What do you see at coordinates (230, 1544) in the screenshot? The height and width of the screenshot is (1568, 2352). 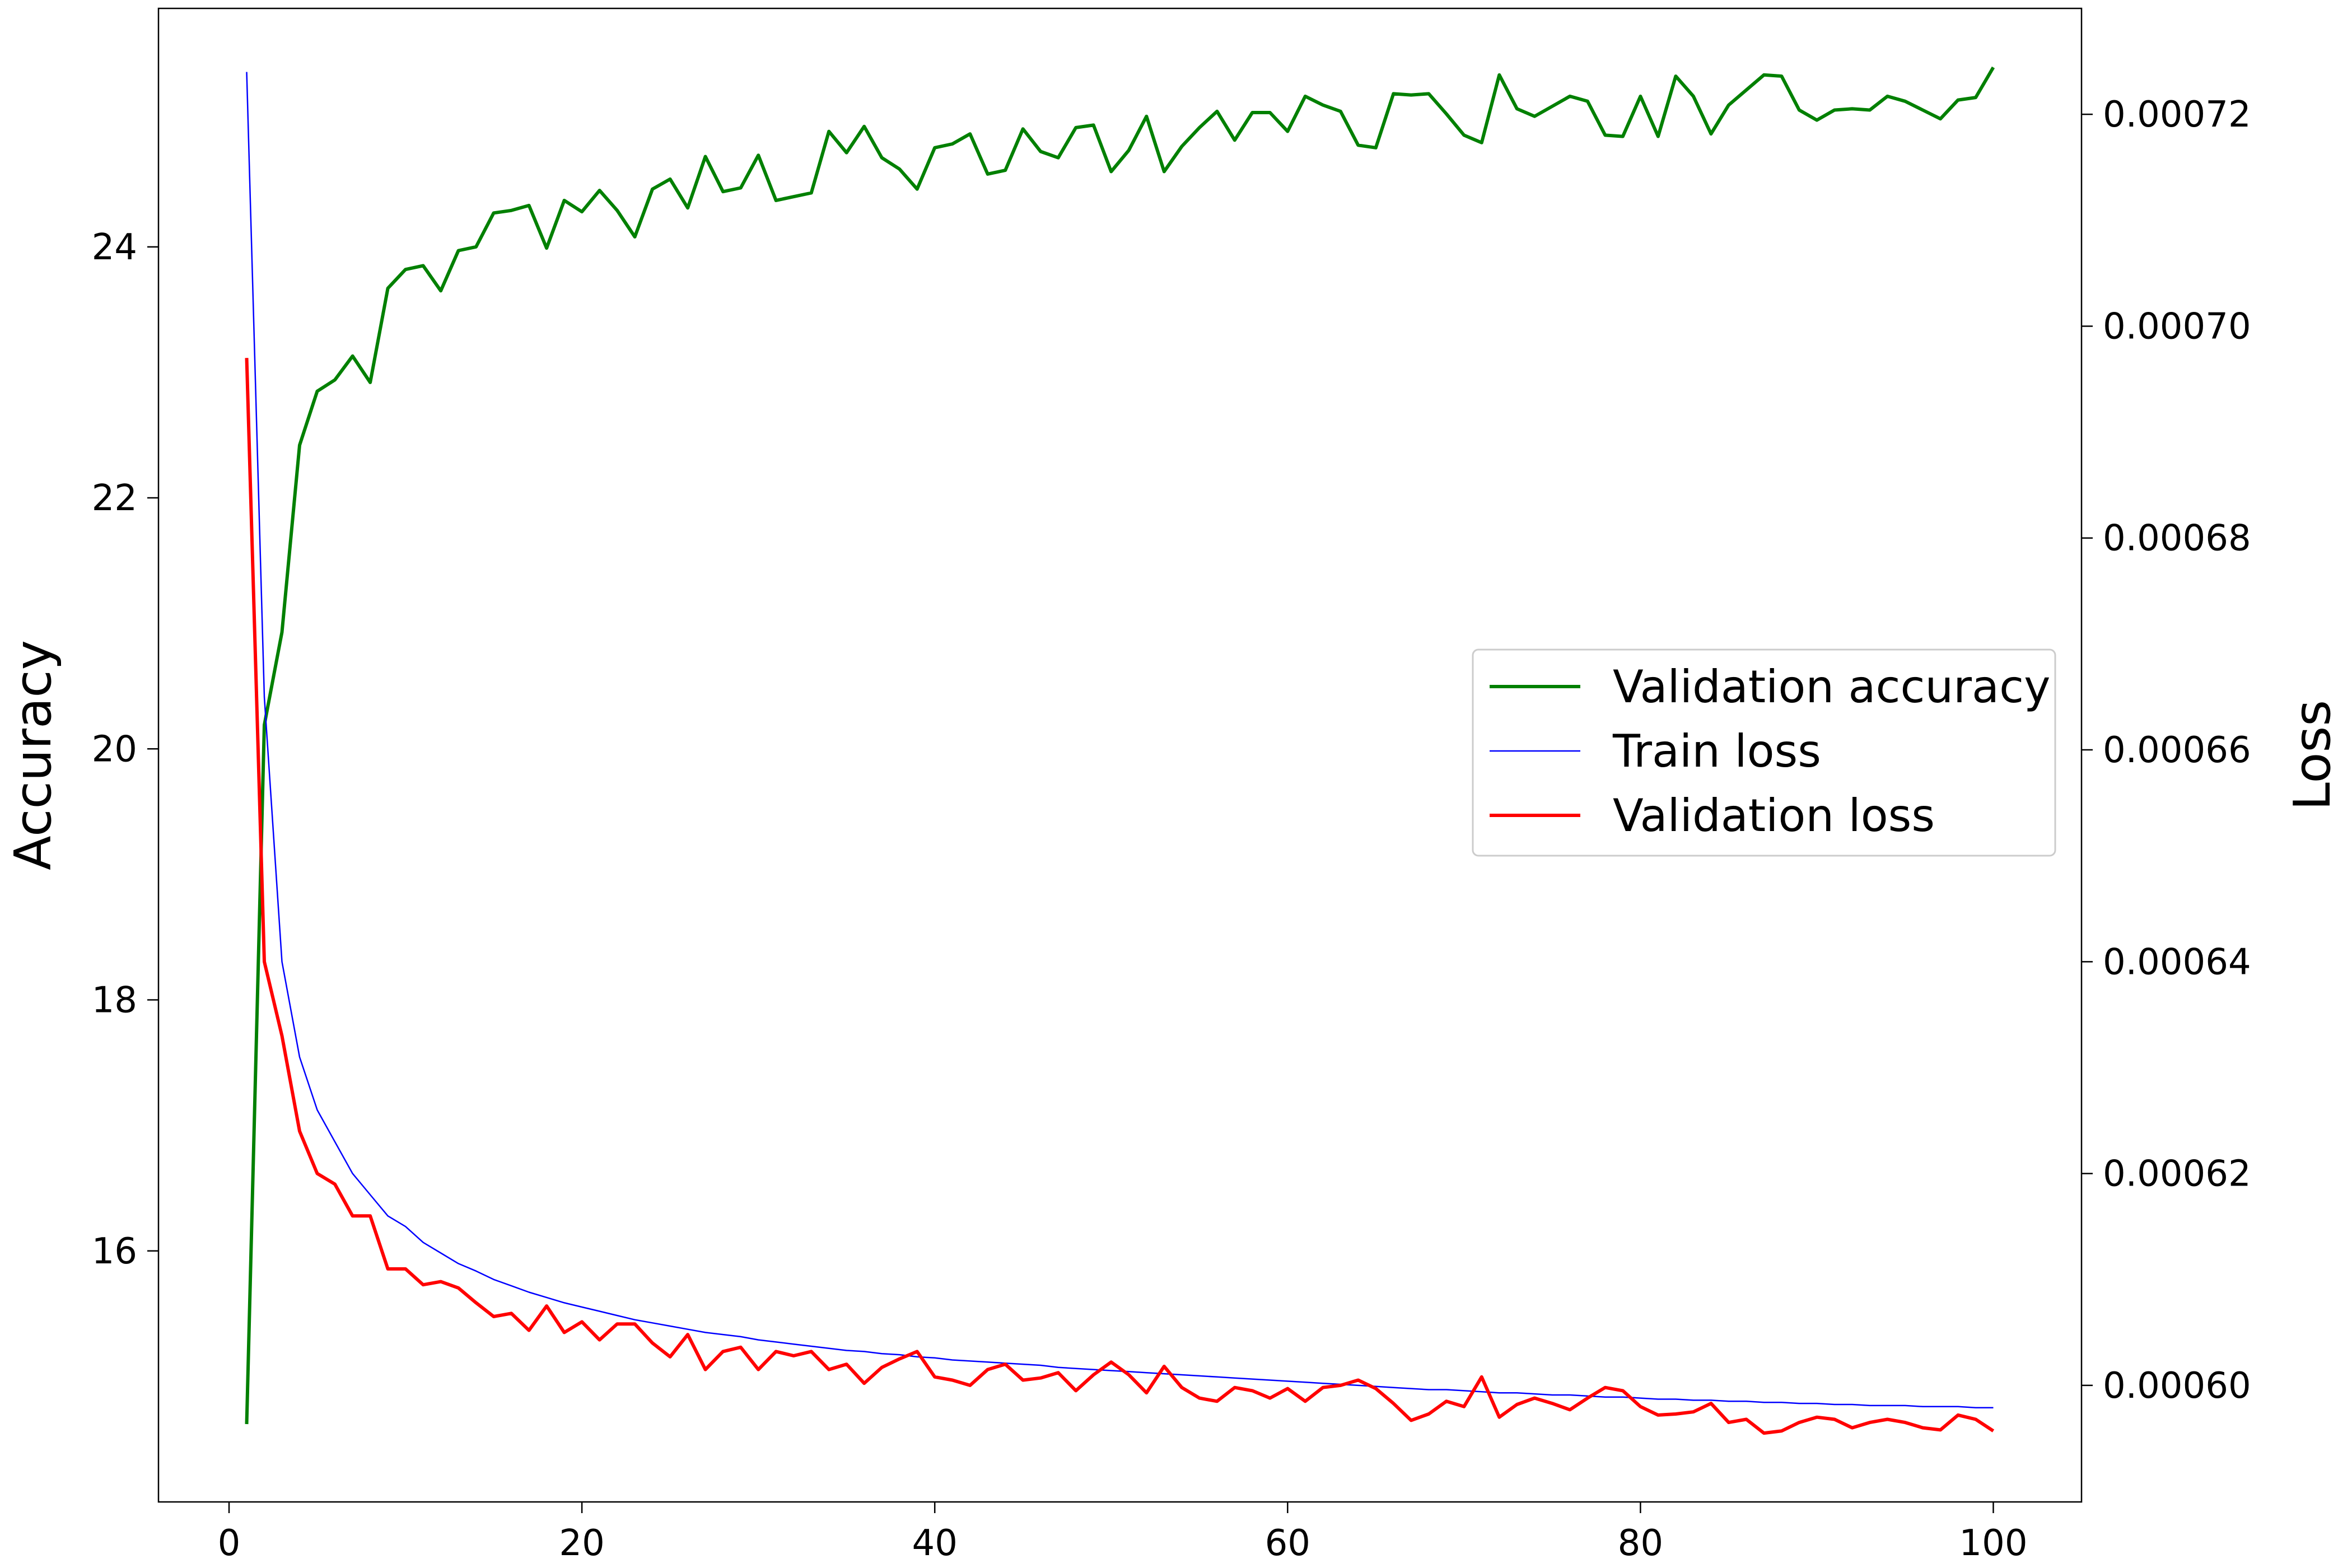 I see `x-tick-label: 0` at bounding box center [230, 1544].